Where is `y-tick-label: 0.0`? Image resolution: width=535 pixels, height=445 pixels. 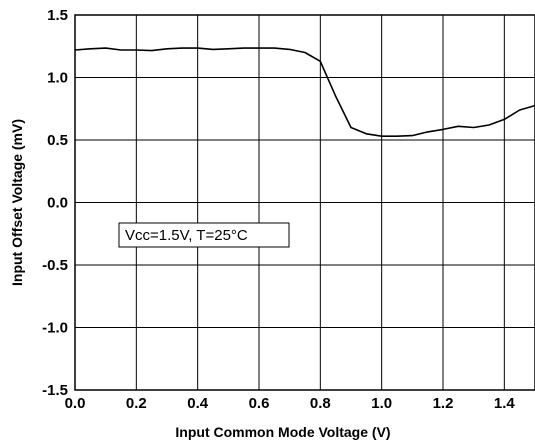 y-tick-label: 0.0 is located at coordinates (57, 203).